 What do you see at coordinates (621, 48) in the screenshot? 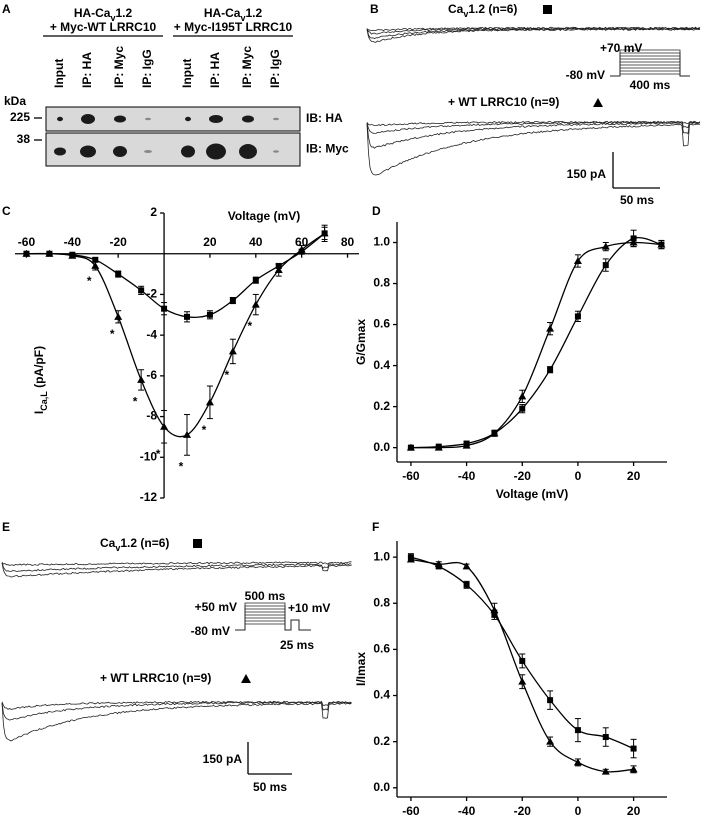
I see `protocol-label: +70 mV` at bounding box center [621, 48].